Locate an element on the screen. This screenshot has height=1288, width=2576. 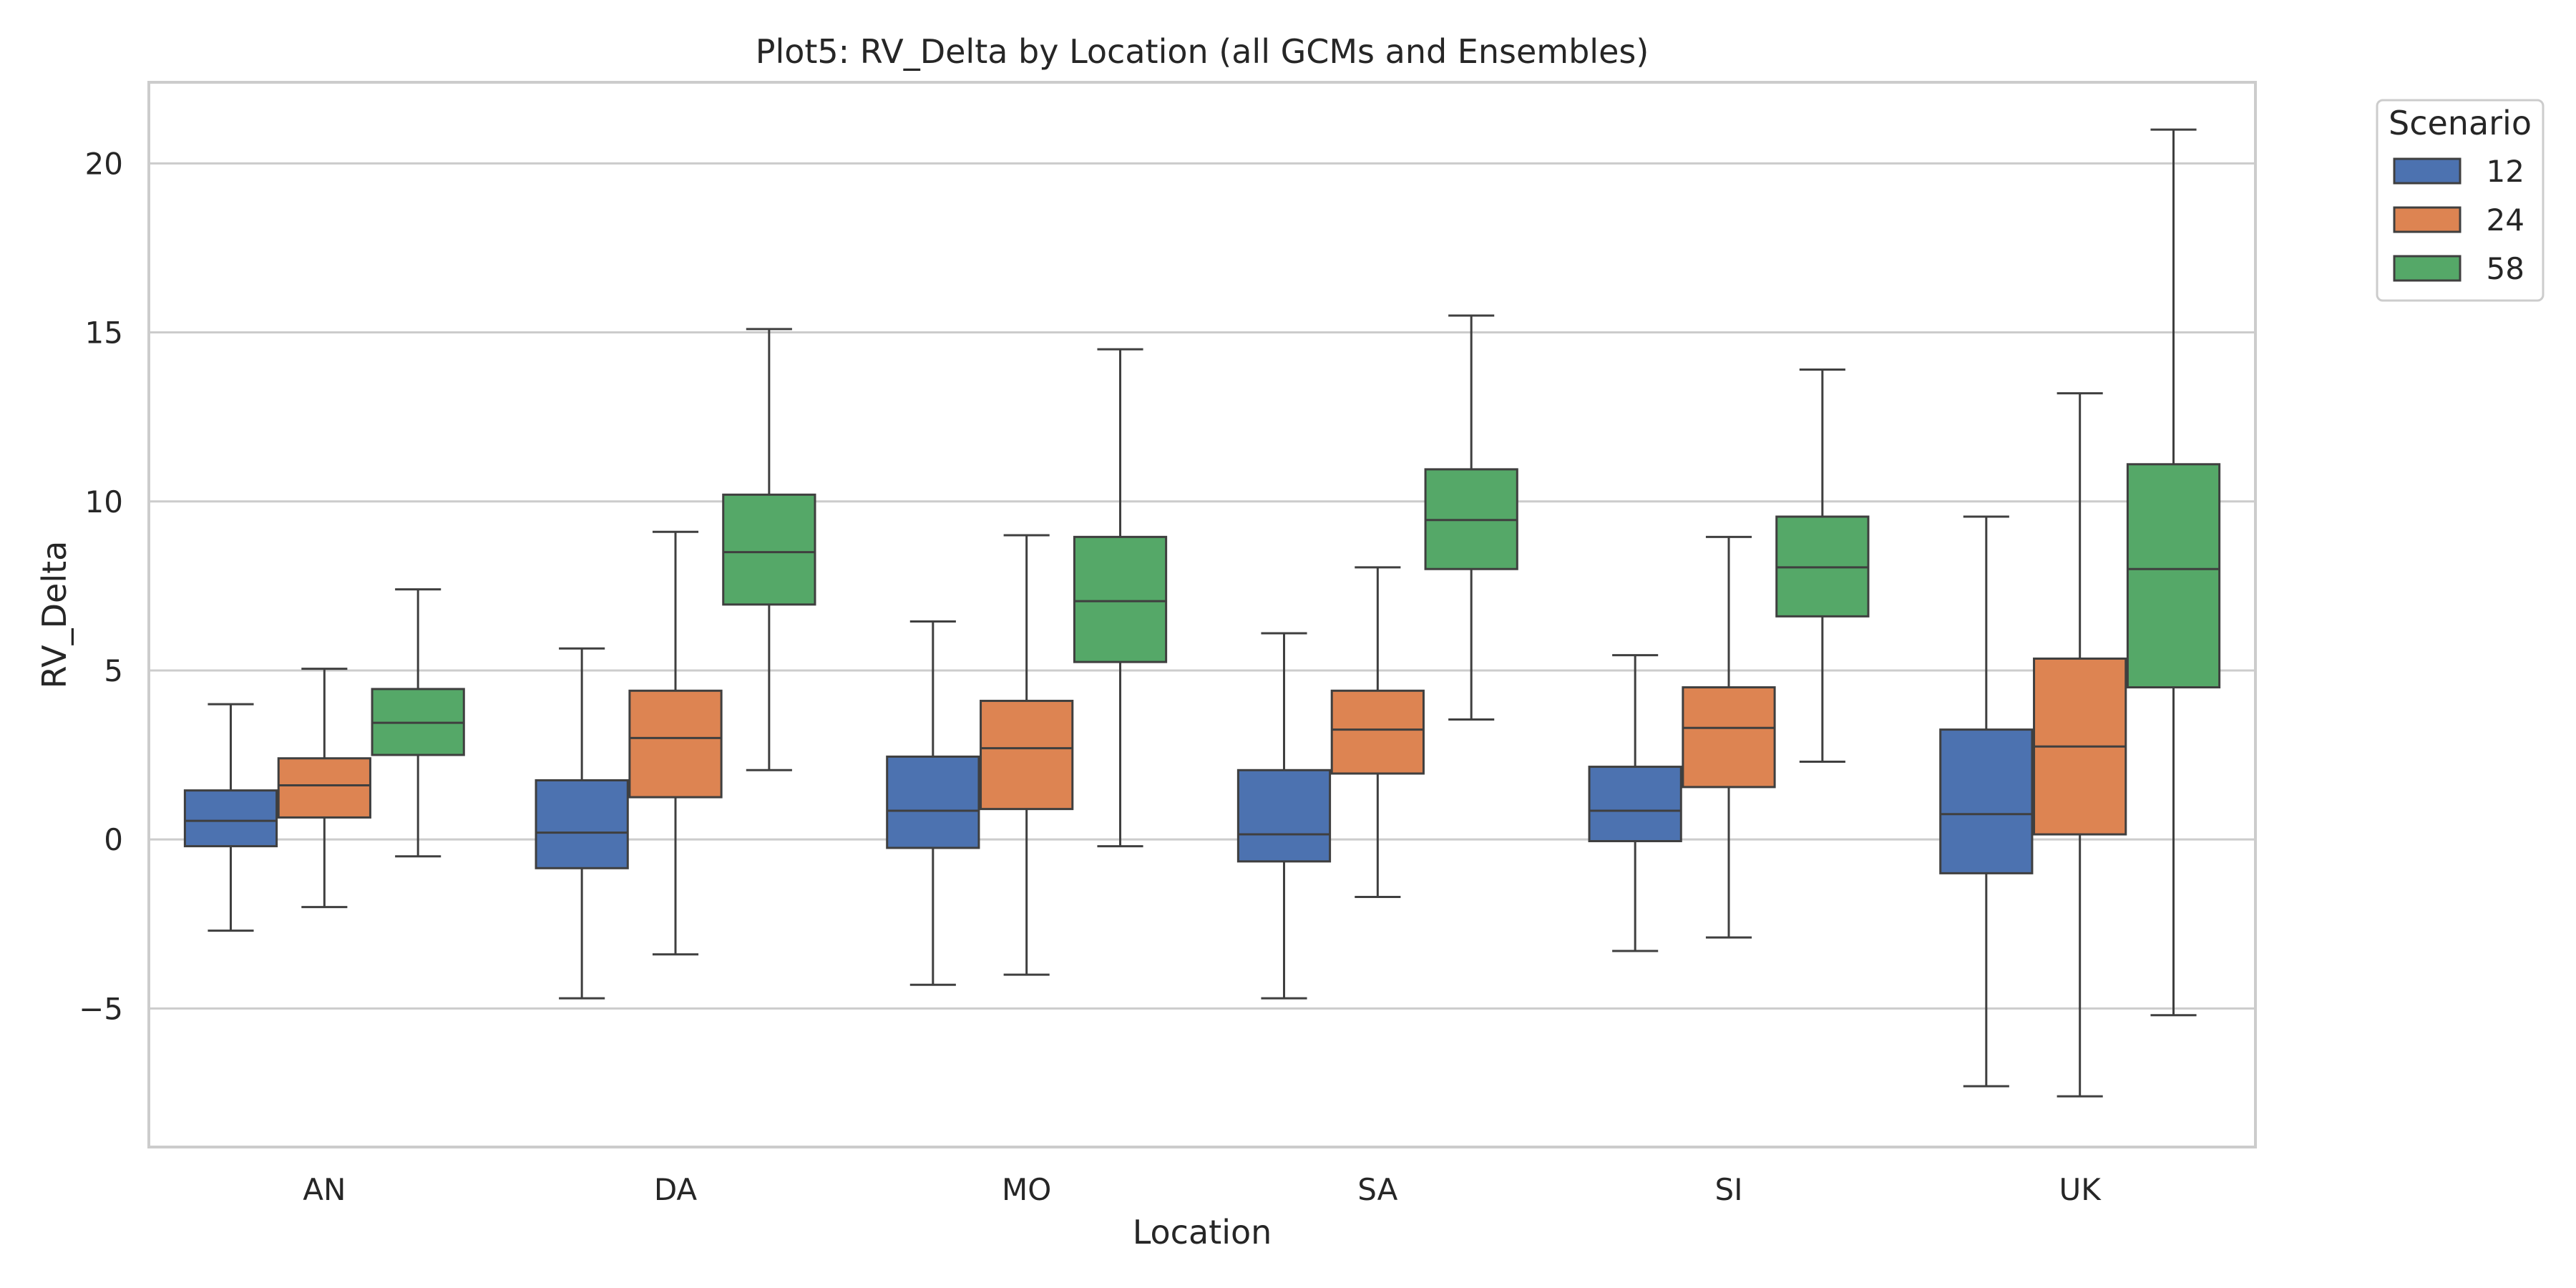
y-tick-label: 5 is located at coordinates (113, 670).